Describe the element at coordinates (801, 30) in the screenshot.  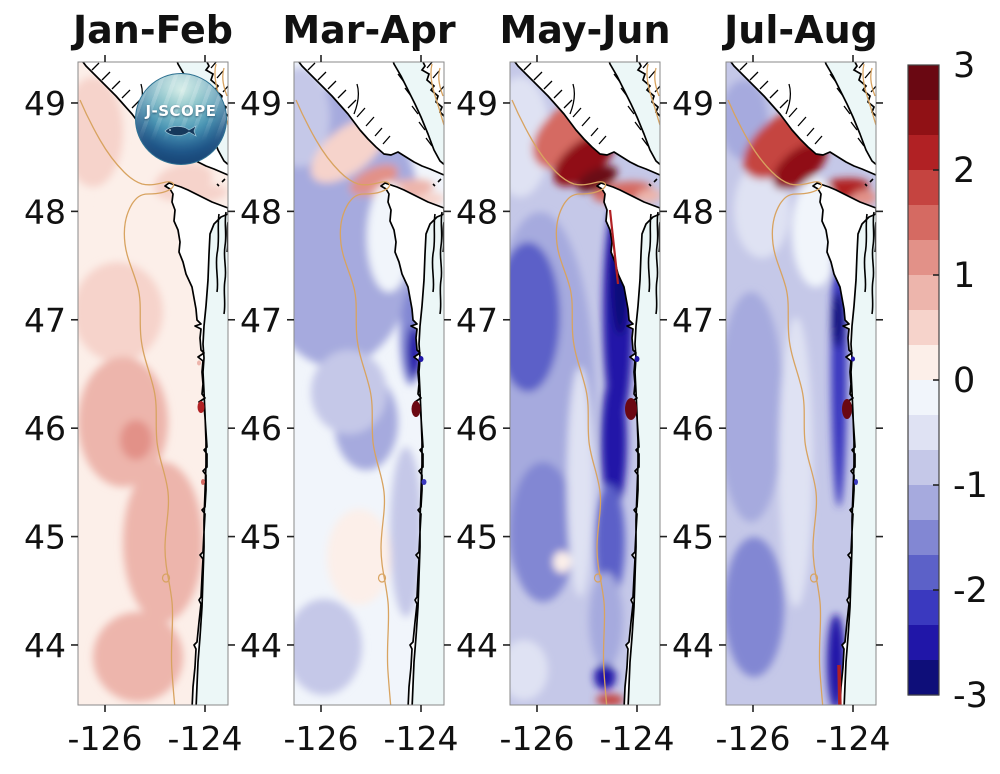
I see `panel-title-jul-aug: Jul-Aug` at that location.